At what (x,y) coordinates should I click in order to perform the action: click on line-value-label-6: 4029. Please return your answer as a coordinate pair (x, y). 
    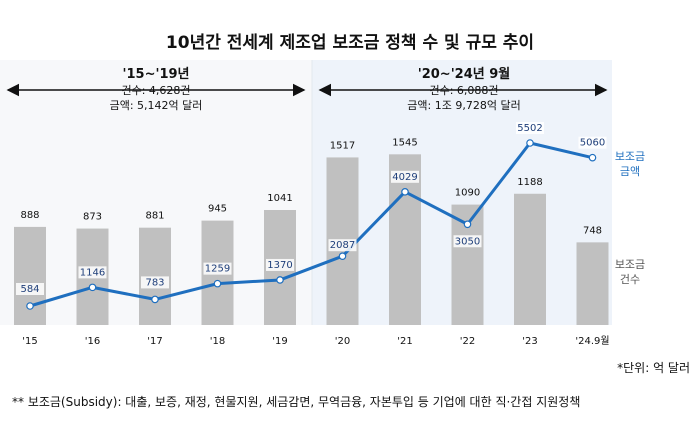
    Looking at the image, I should click on (404, 177).